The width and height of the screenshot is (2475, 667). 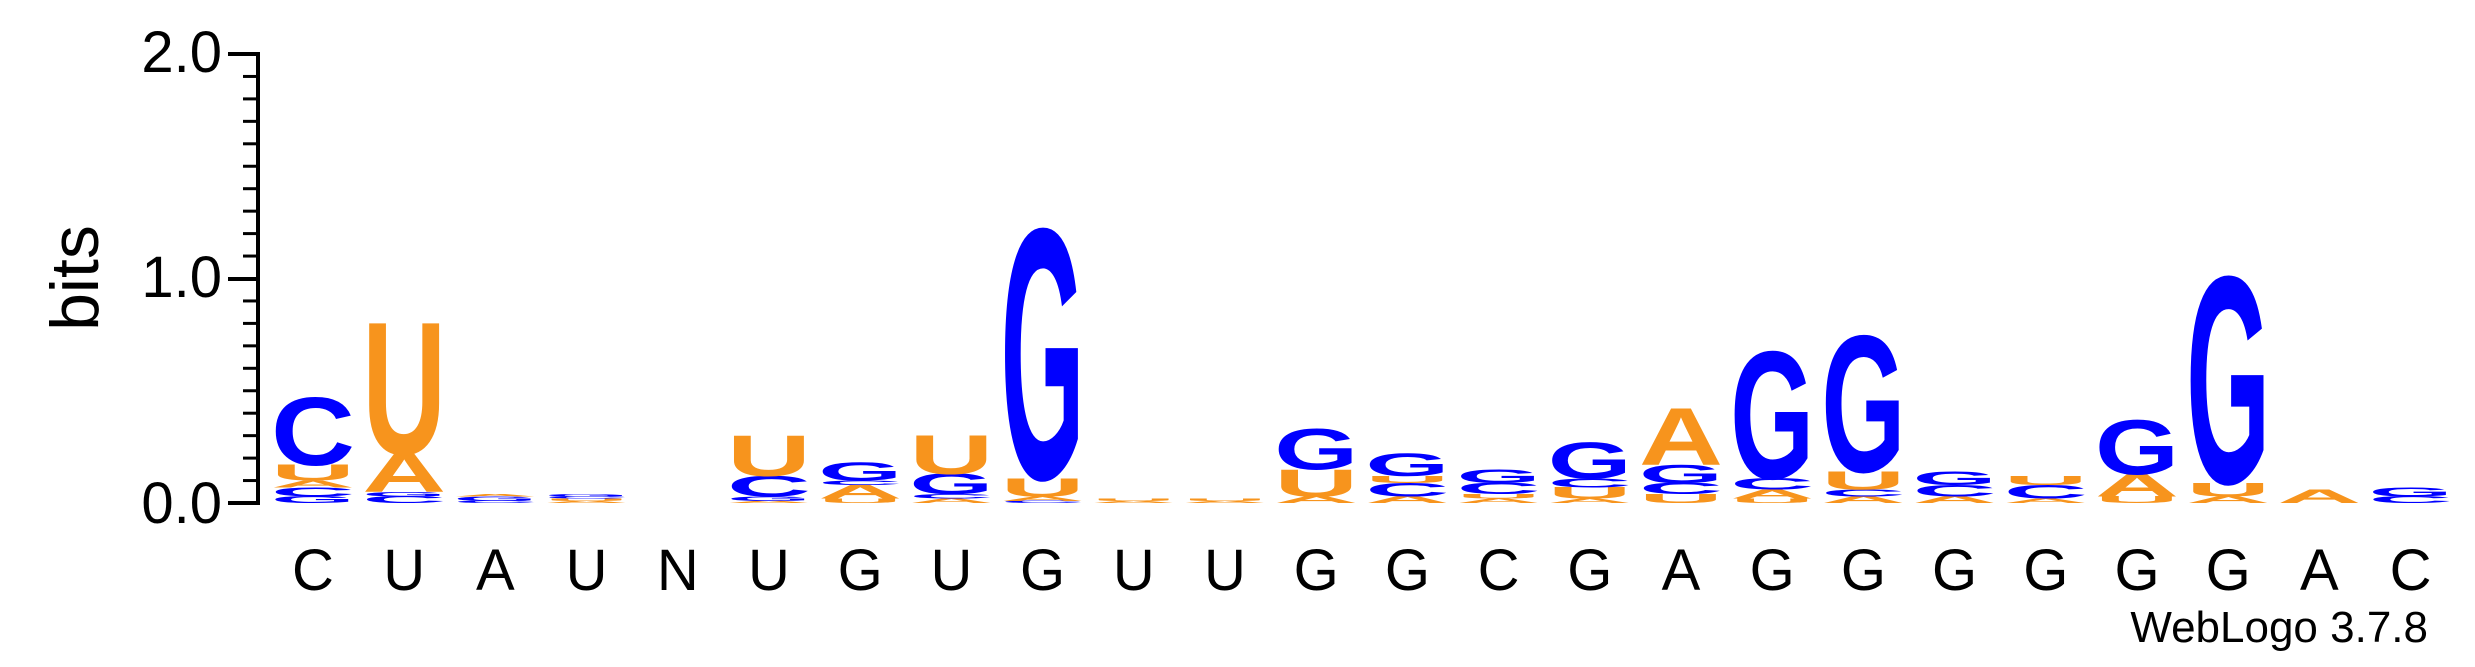 What do you see at coordinates (75, 278) in the screenshot?
I see `y-axis-label: bits` at bounding box center [75, 278].